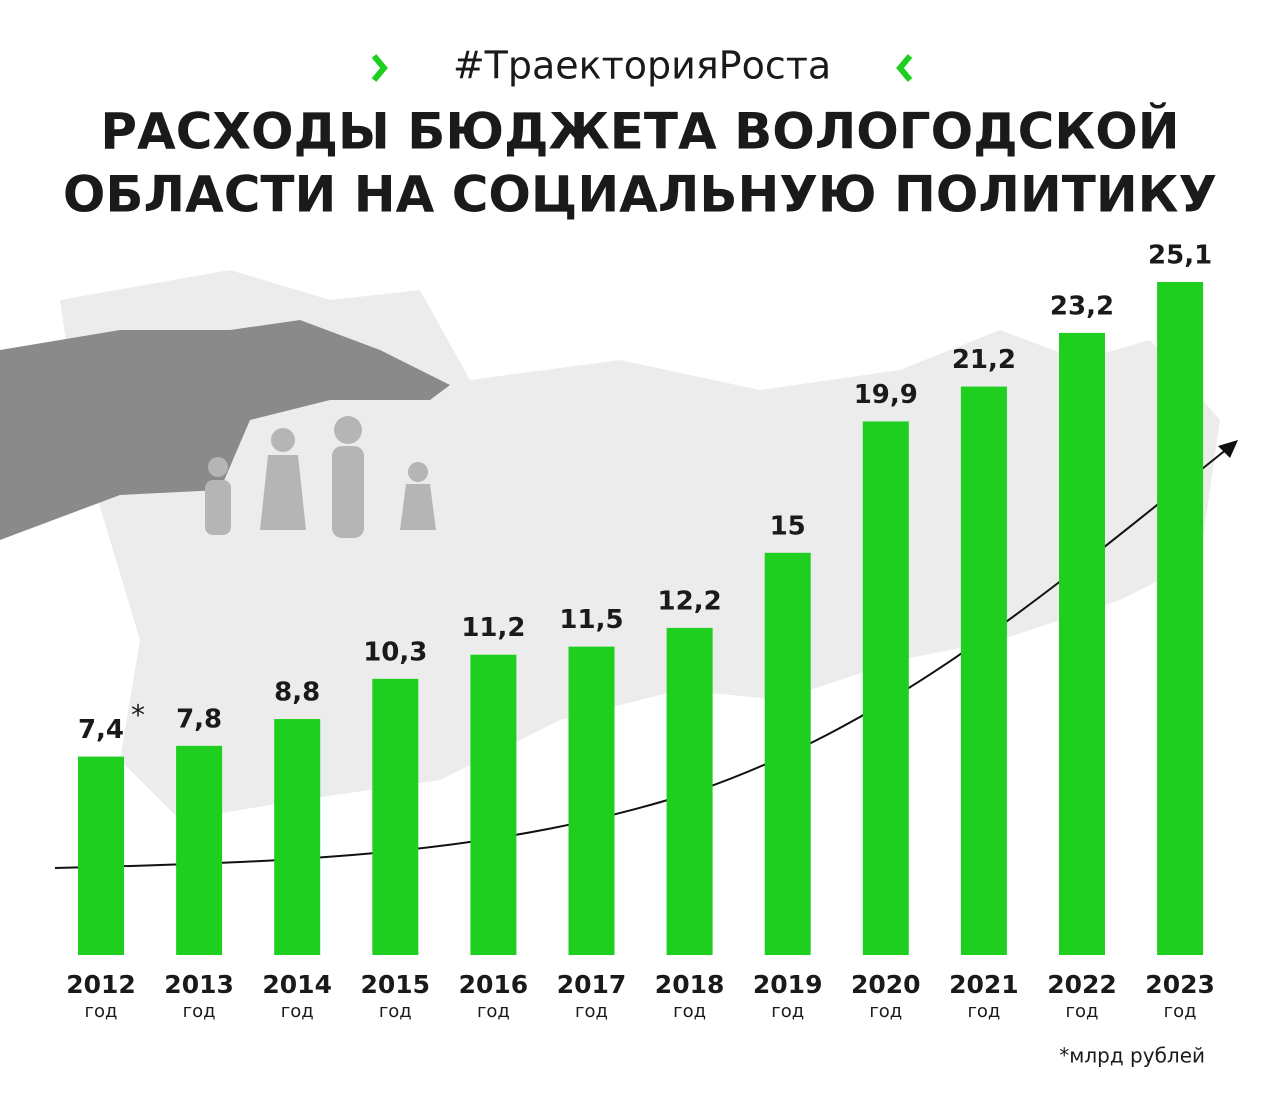 This screenshot has height=1099, width=1280. Describe the element at coordinates (493, 628) in the screenshot. I see `value-label: 11,2` at that location.